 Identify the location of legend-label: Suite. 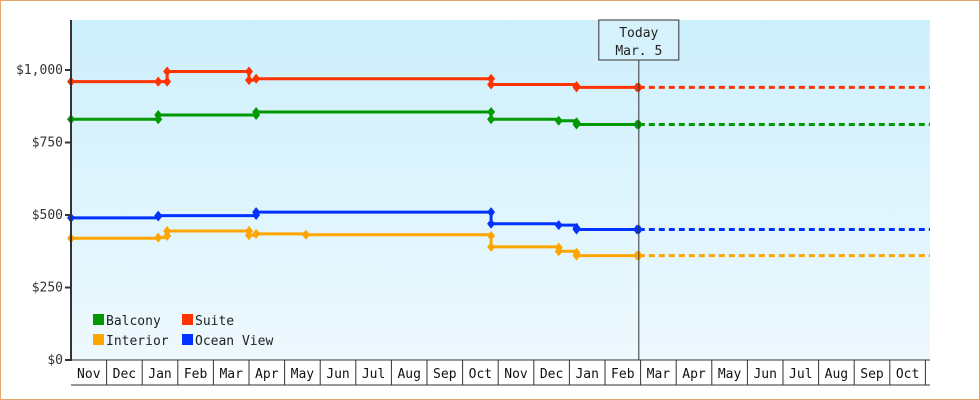
(214, 321).